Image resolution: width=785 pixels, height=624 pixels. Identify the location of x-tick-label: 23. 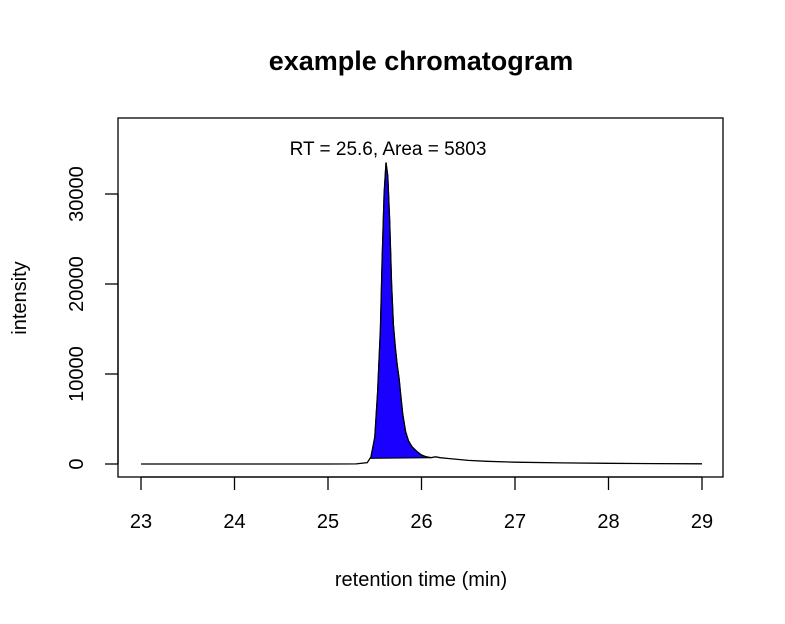
(141, 522).